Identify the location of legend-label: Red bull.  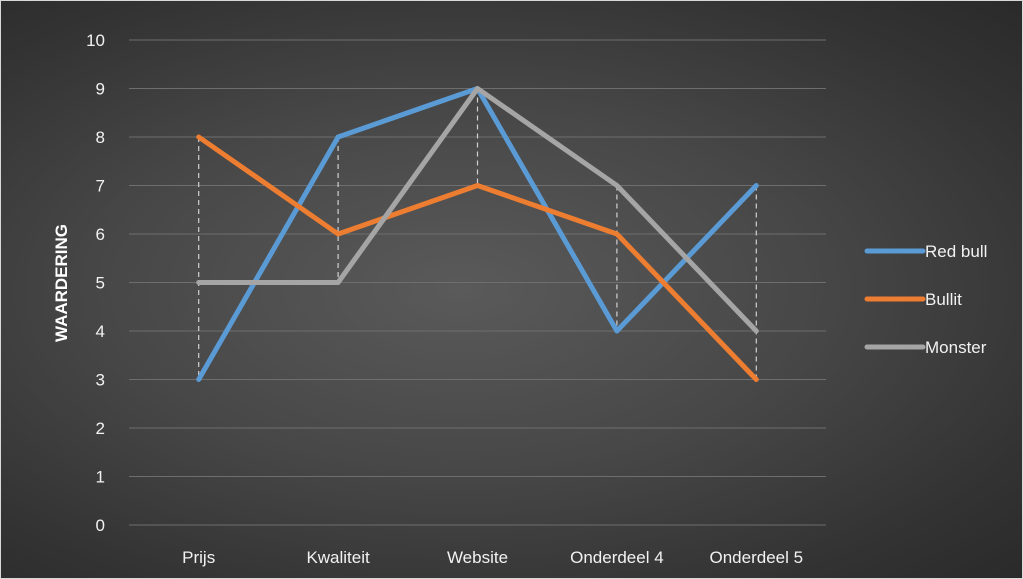
(956, 251).